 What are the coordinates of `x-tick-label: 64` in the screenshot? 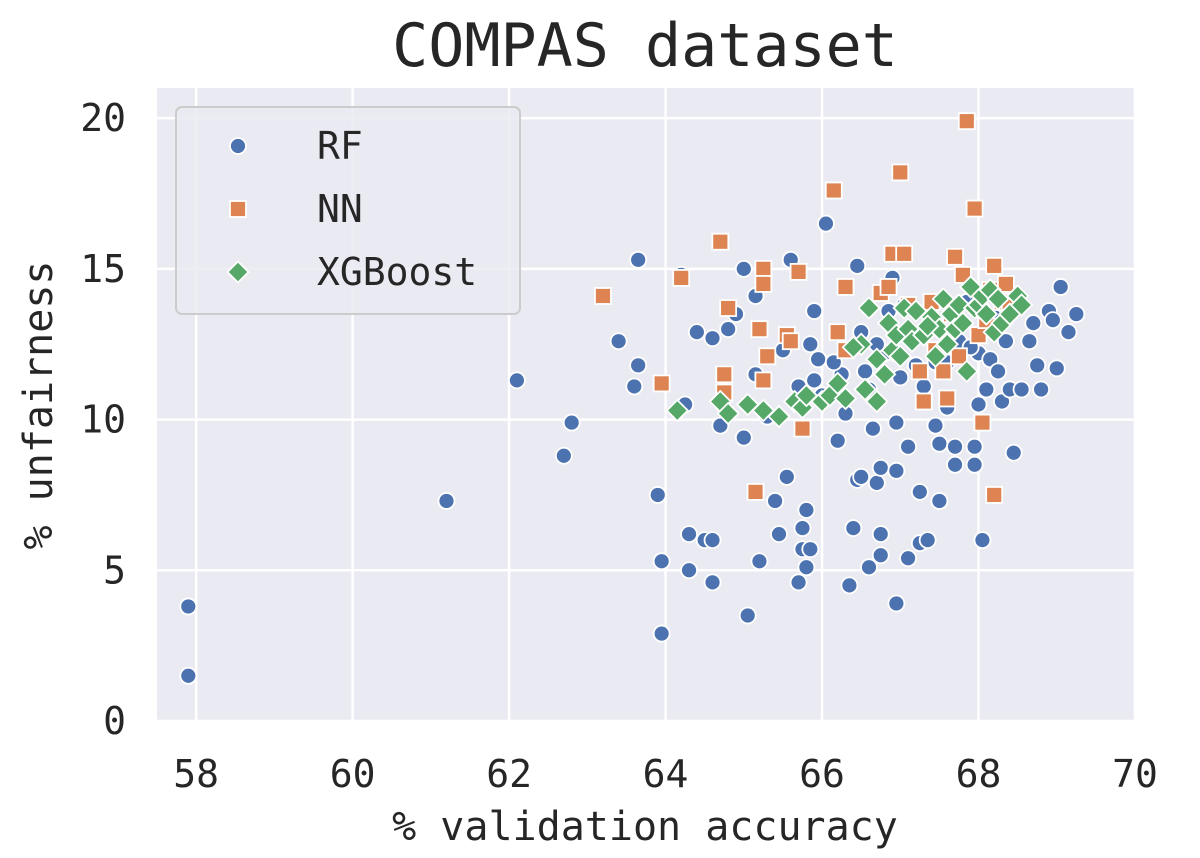 It's located at (666, 774).